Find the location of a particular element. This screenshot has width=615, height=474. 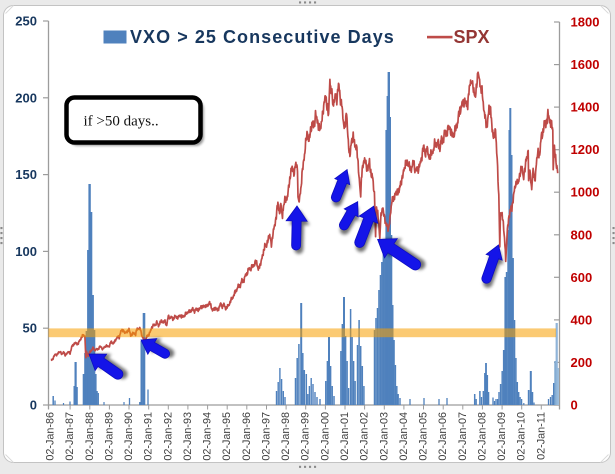

svg-text: 800 is located at coordinates (582, 234).